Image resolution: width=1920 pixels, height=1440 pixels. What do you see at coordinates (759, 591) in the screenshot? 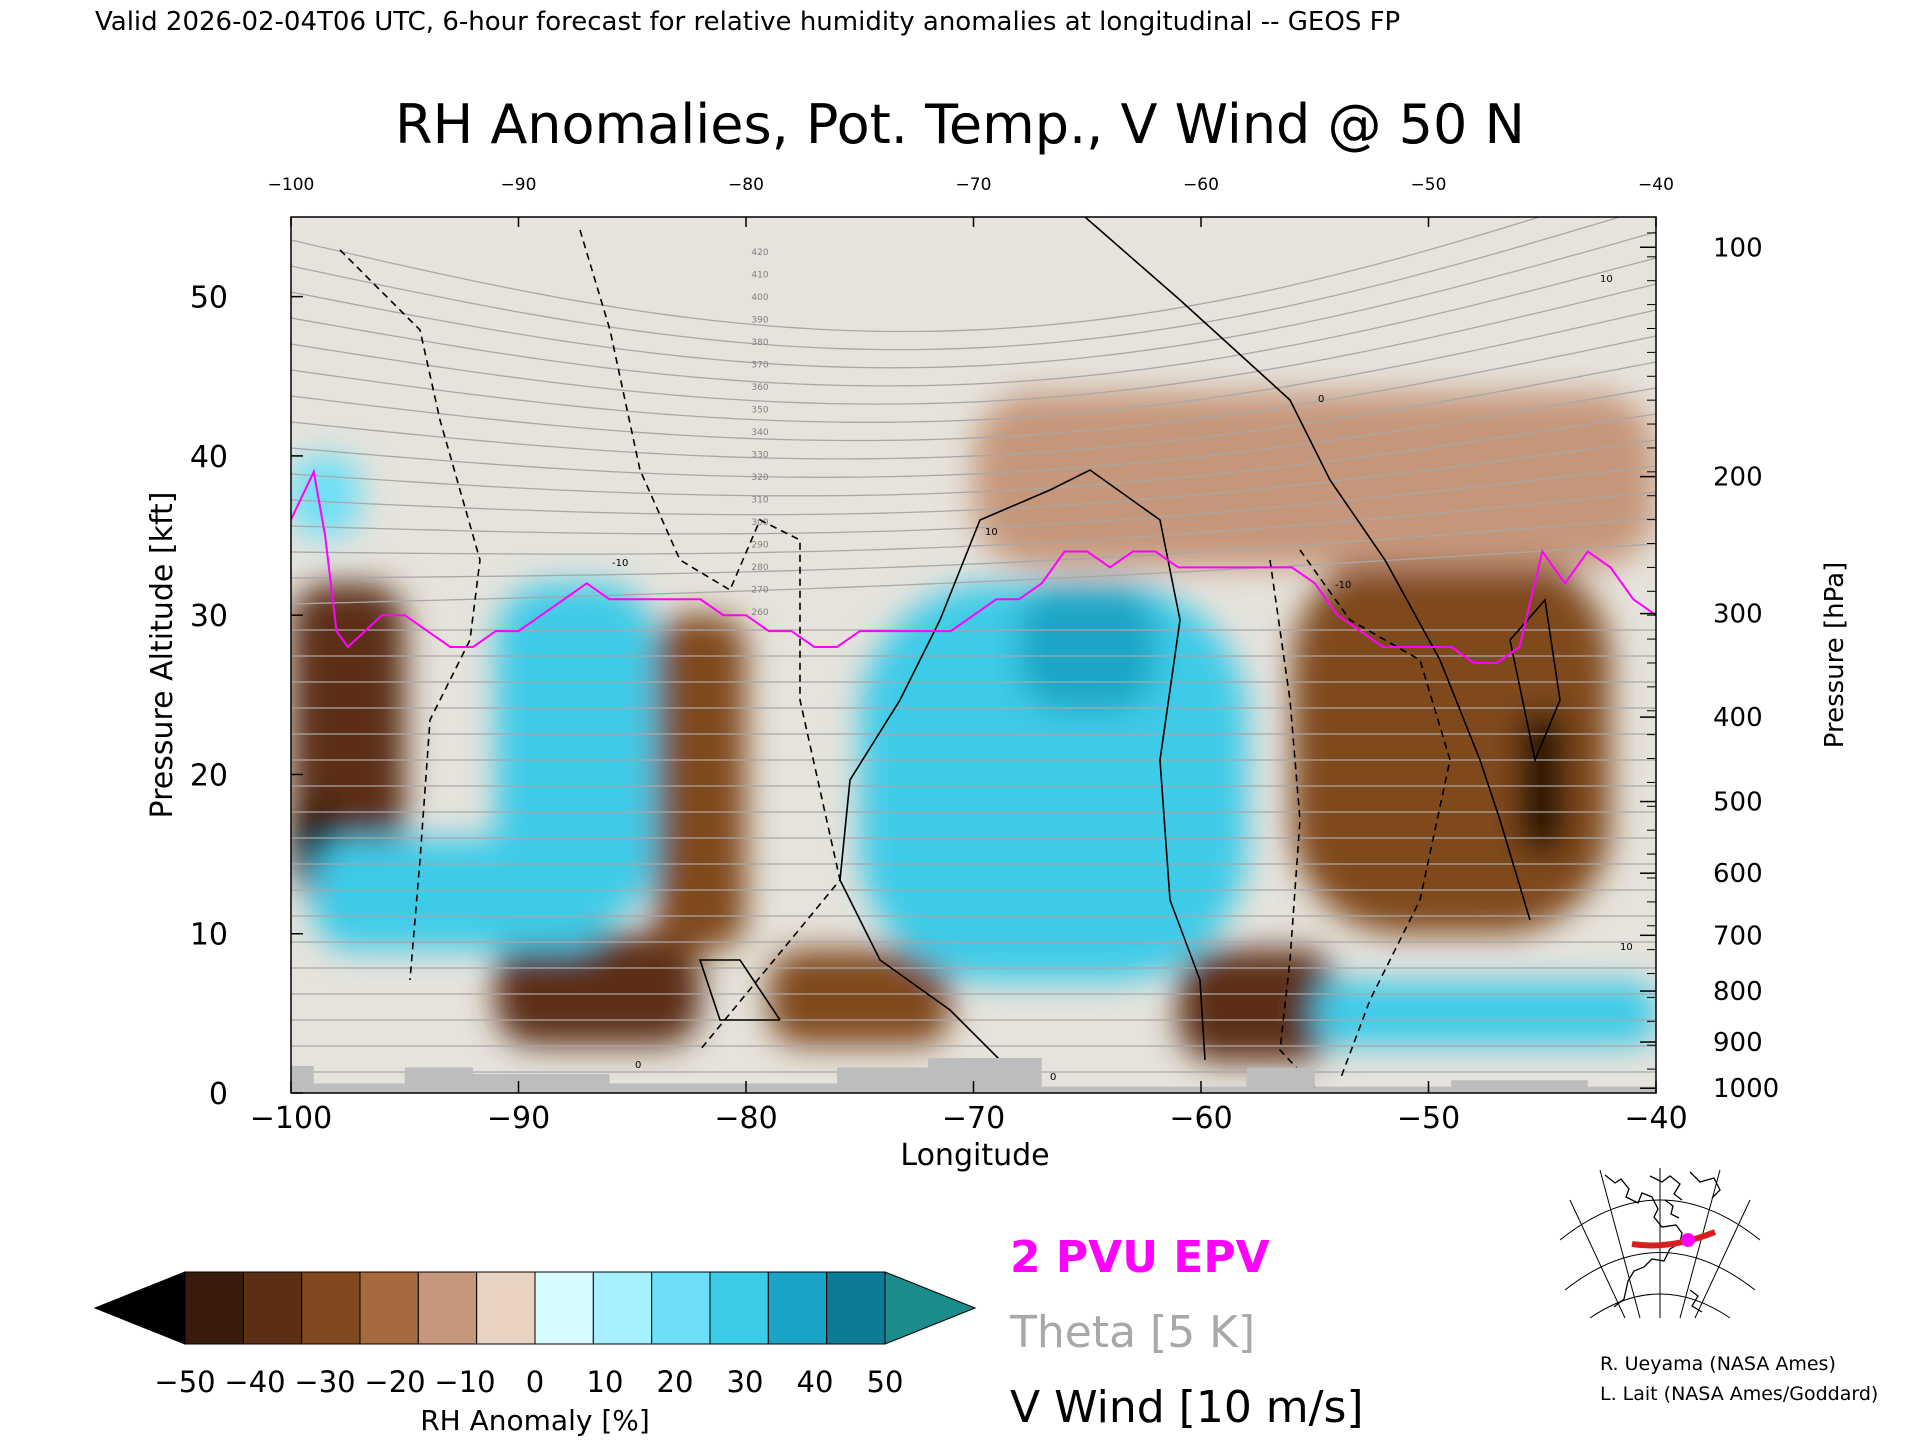
I see `theta-label: 270` at bounding box center [759, 591].